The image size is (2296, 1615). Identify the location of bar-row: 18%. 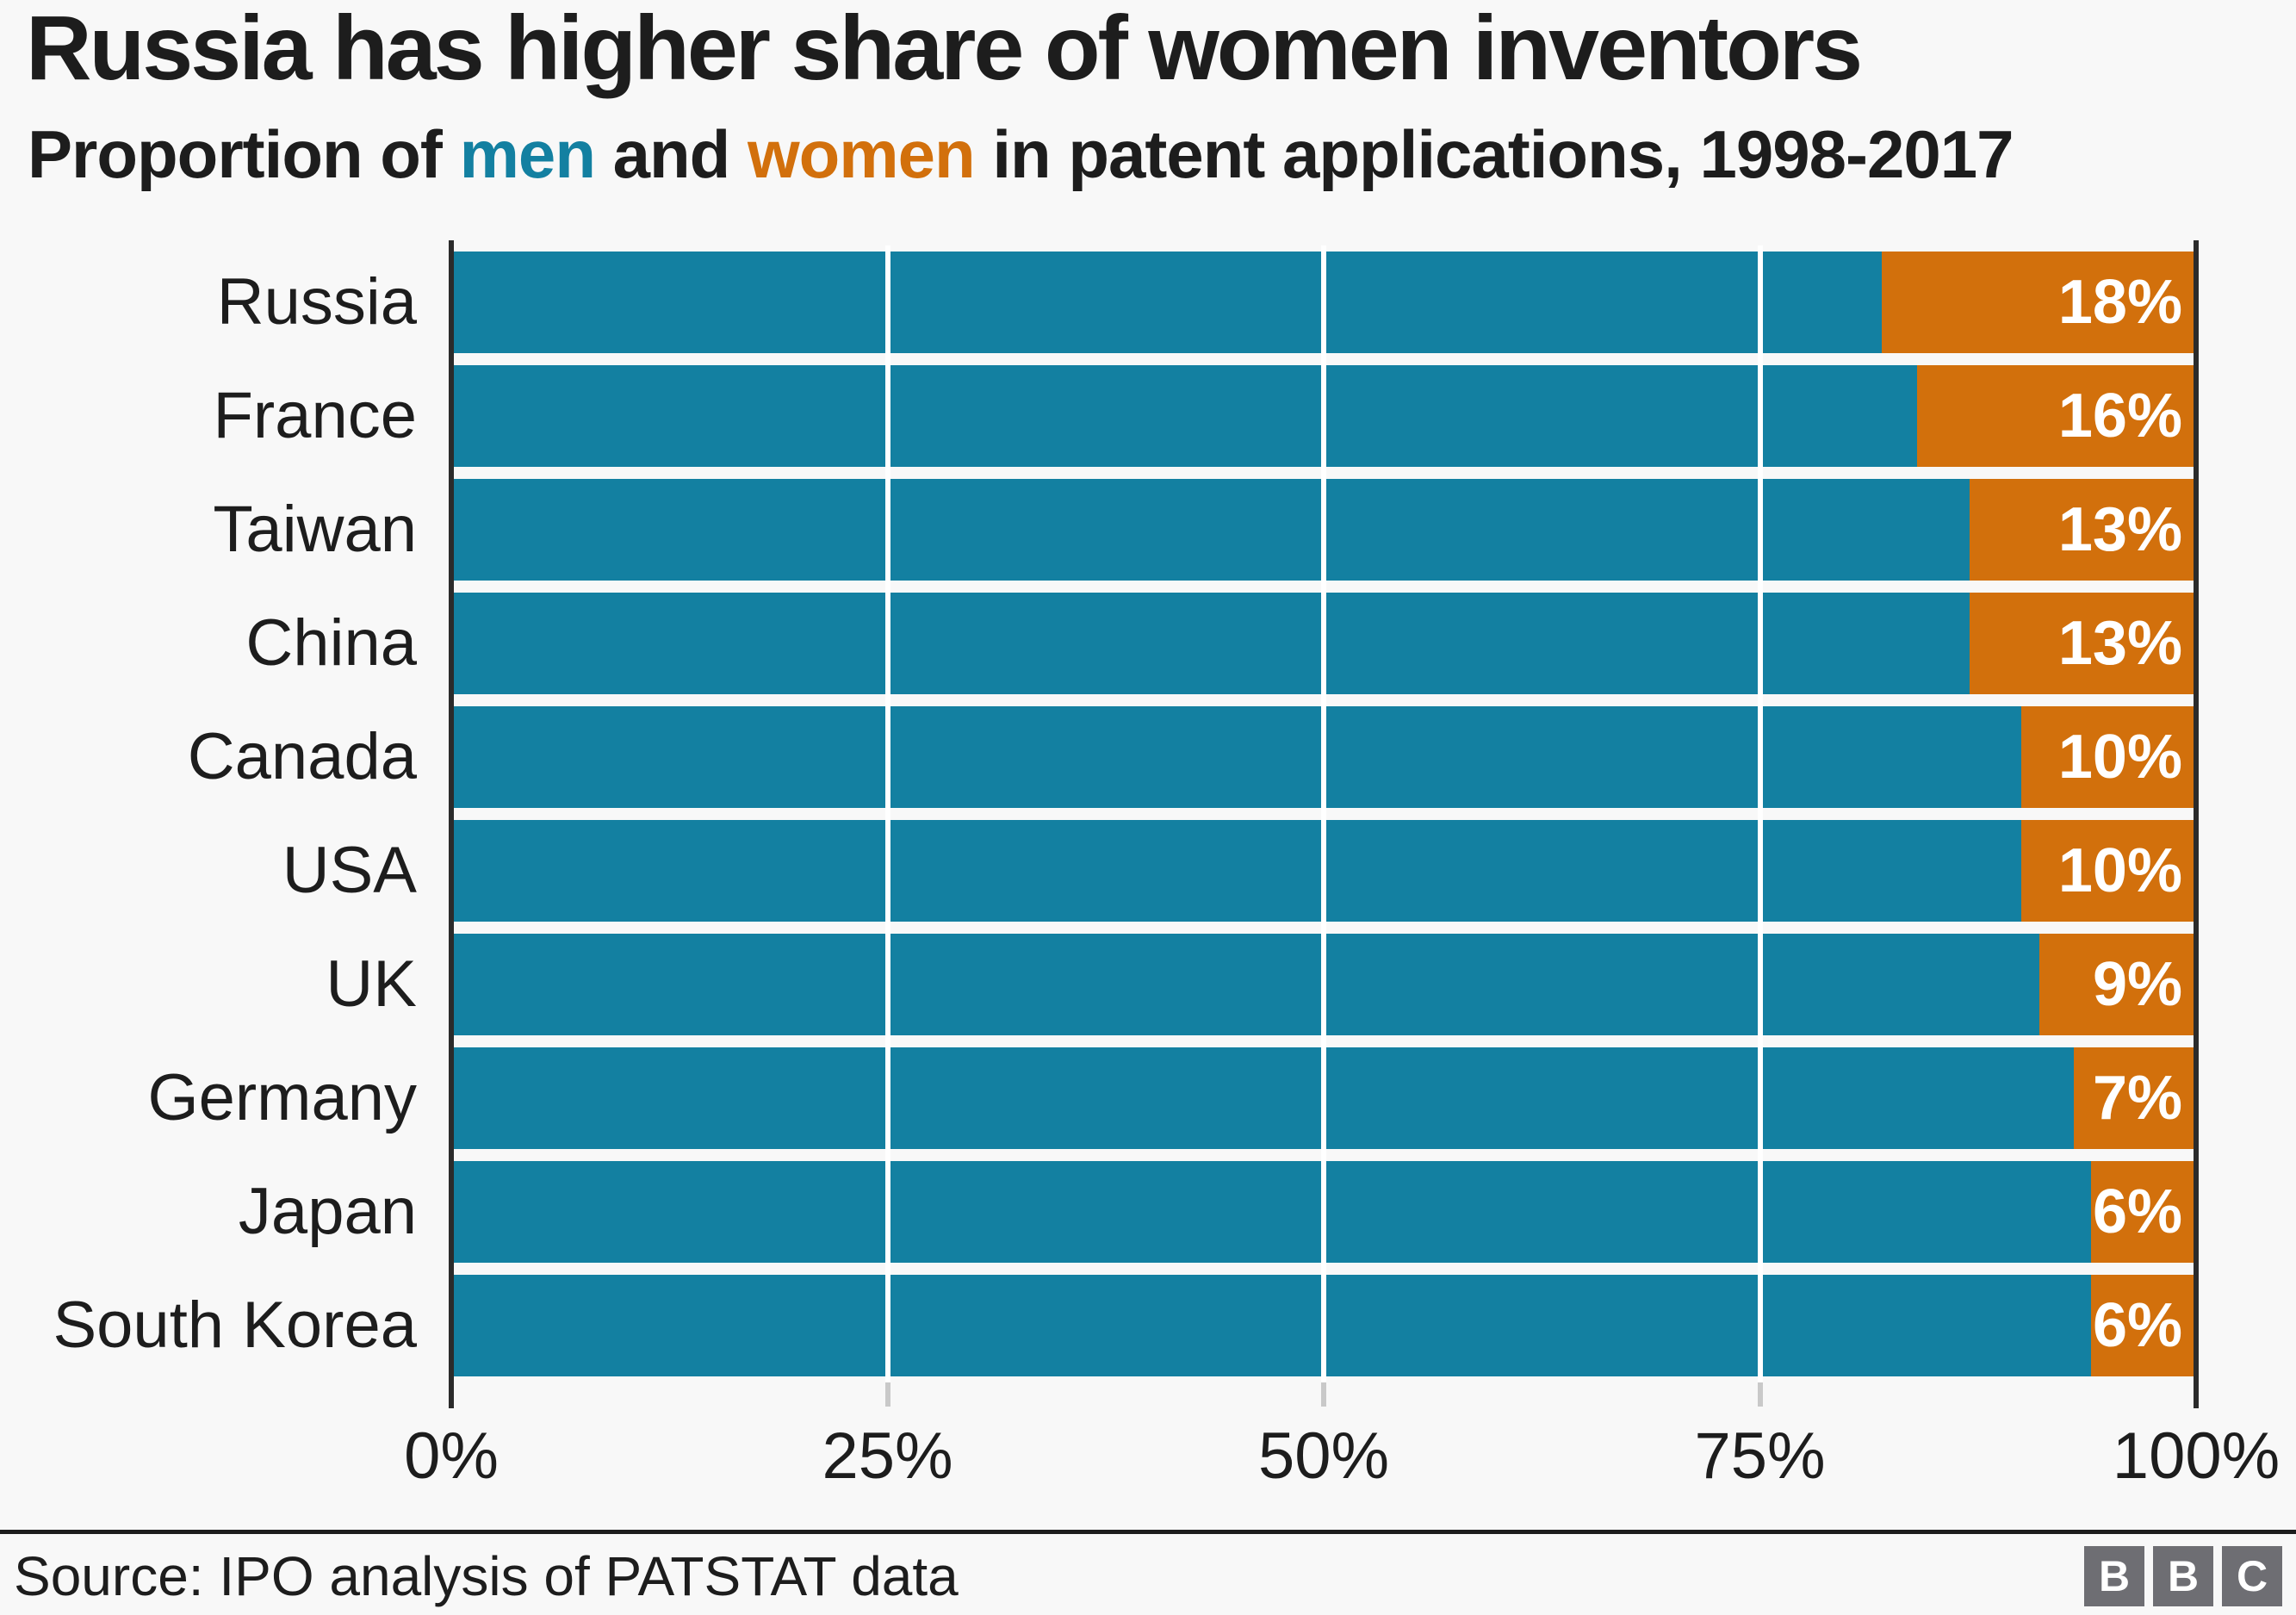
(1323, 302).